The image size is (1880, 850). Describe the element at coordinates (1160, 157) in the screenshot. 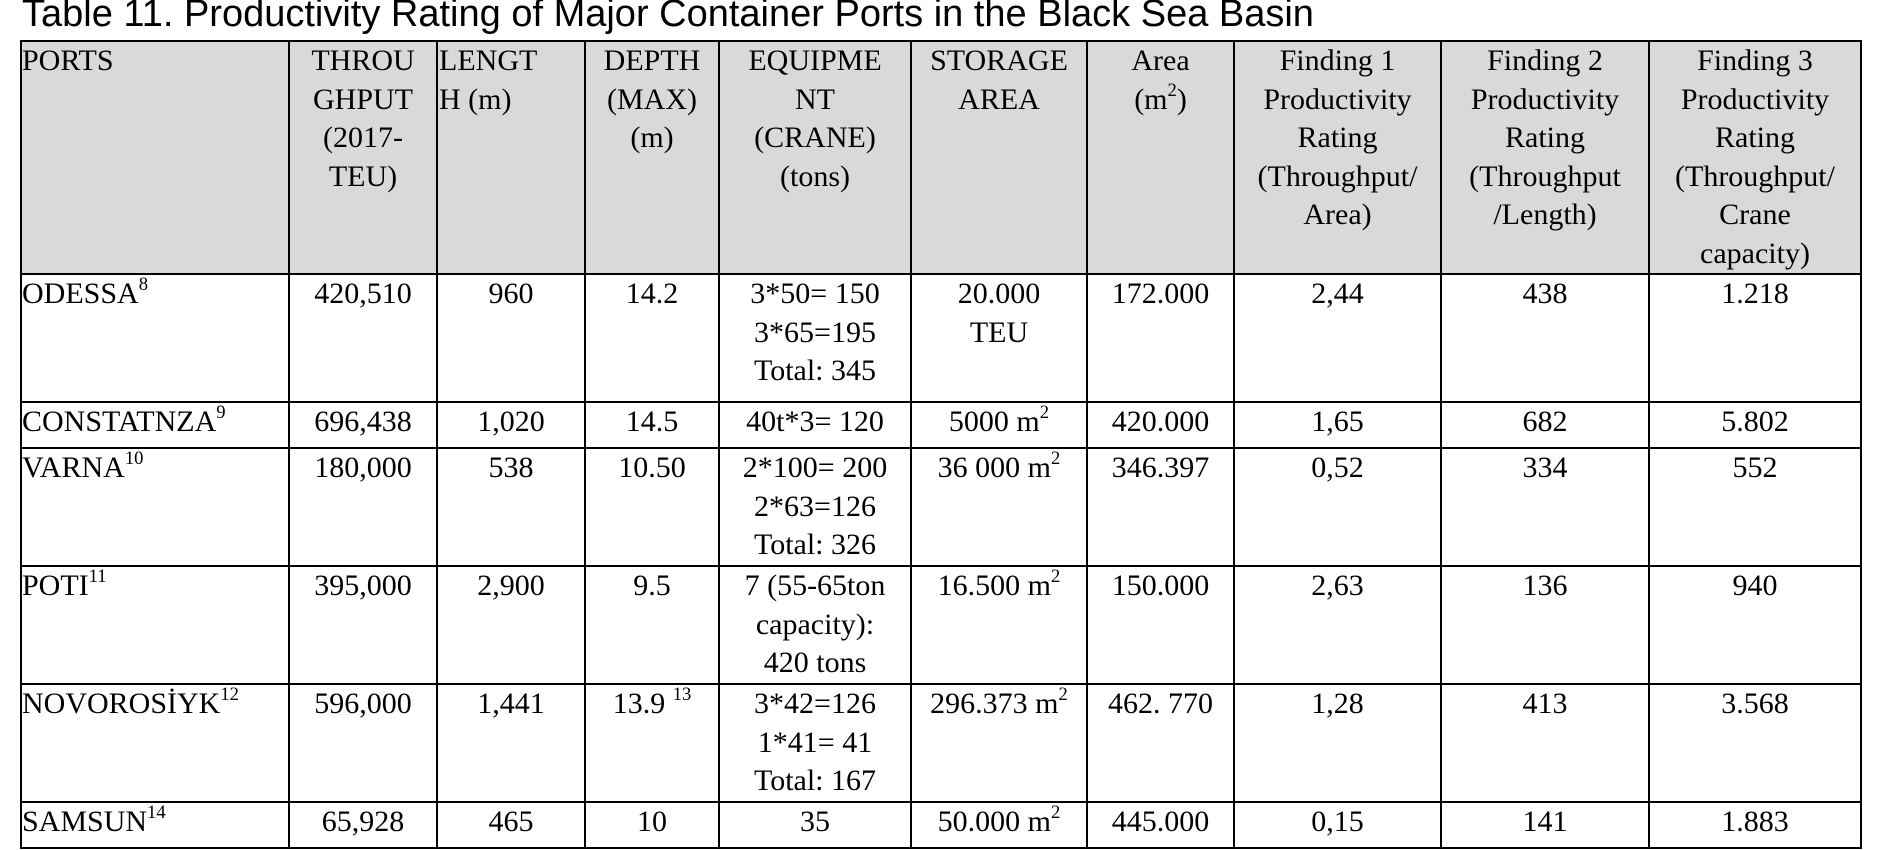

I see `header-area: Area (m2)` at that location.